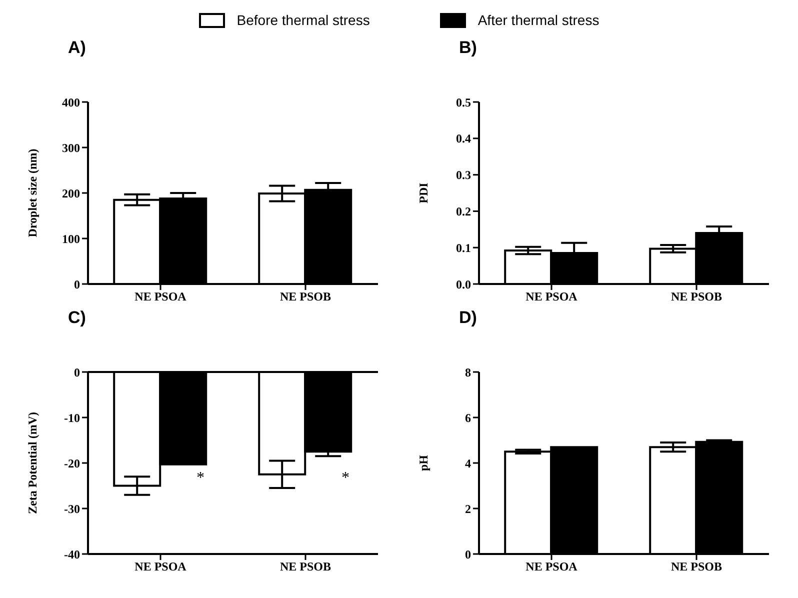 The height and width of the screenshot is (598, 798). I want to click on y-tick-label: 0.3, so click(463, 175).